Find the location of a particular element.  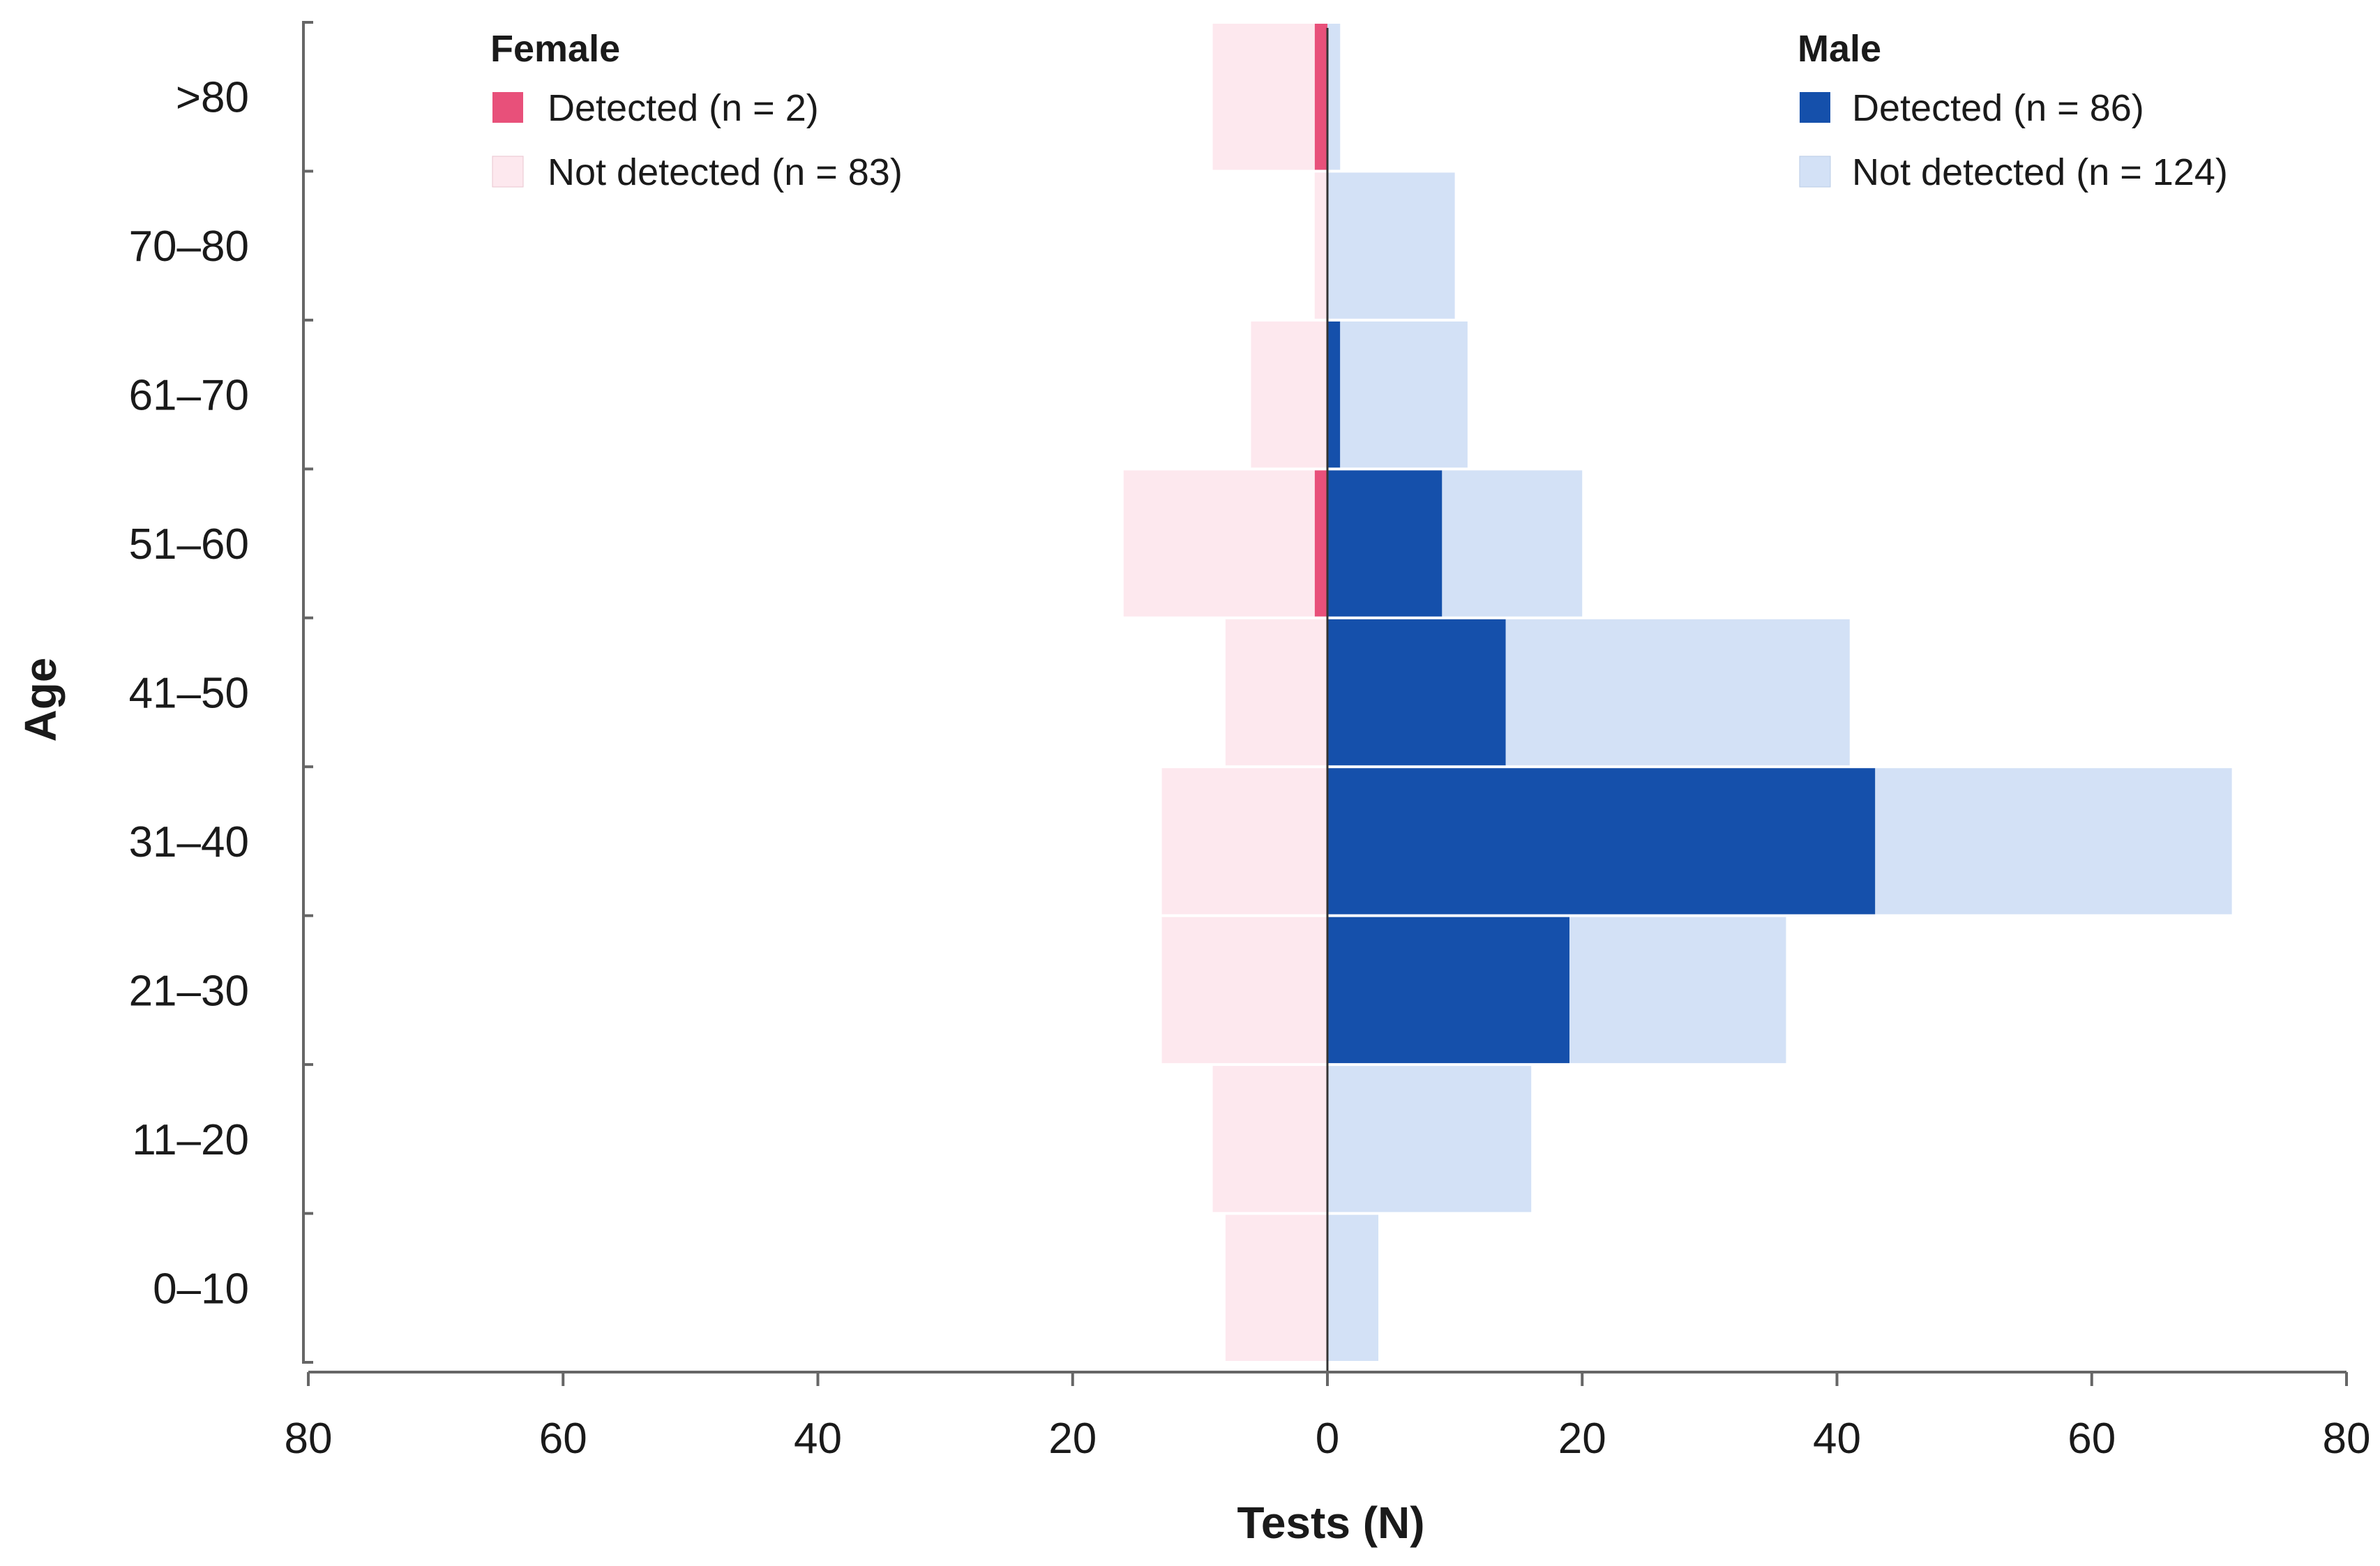

y-axis-title: Age is located at coordinates (40, 700).